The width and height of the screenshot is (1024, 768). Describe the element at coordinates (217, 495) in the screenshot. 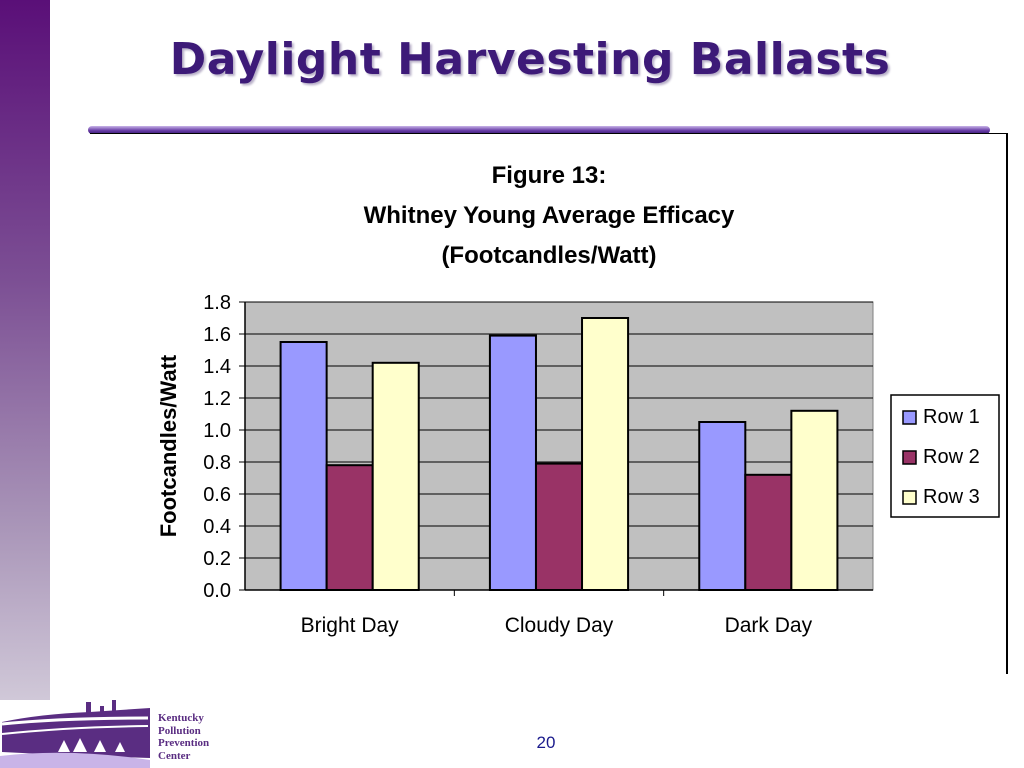

I see `y-tick-label: 0.6` at that location.